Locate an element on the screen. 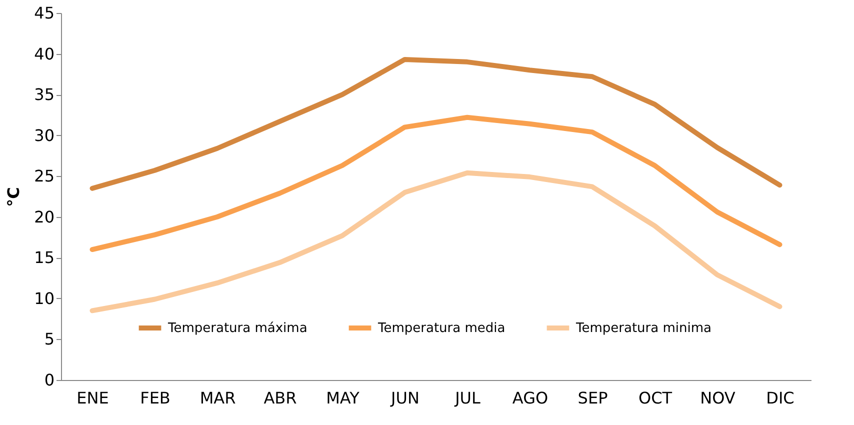 This screenshot has height=425, width=854. legend-label: Temperatura minima is located at coordinates (643, 328).